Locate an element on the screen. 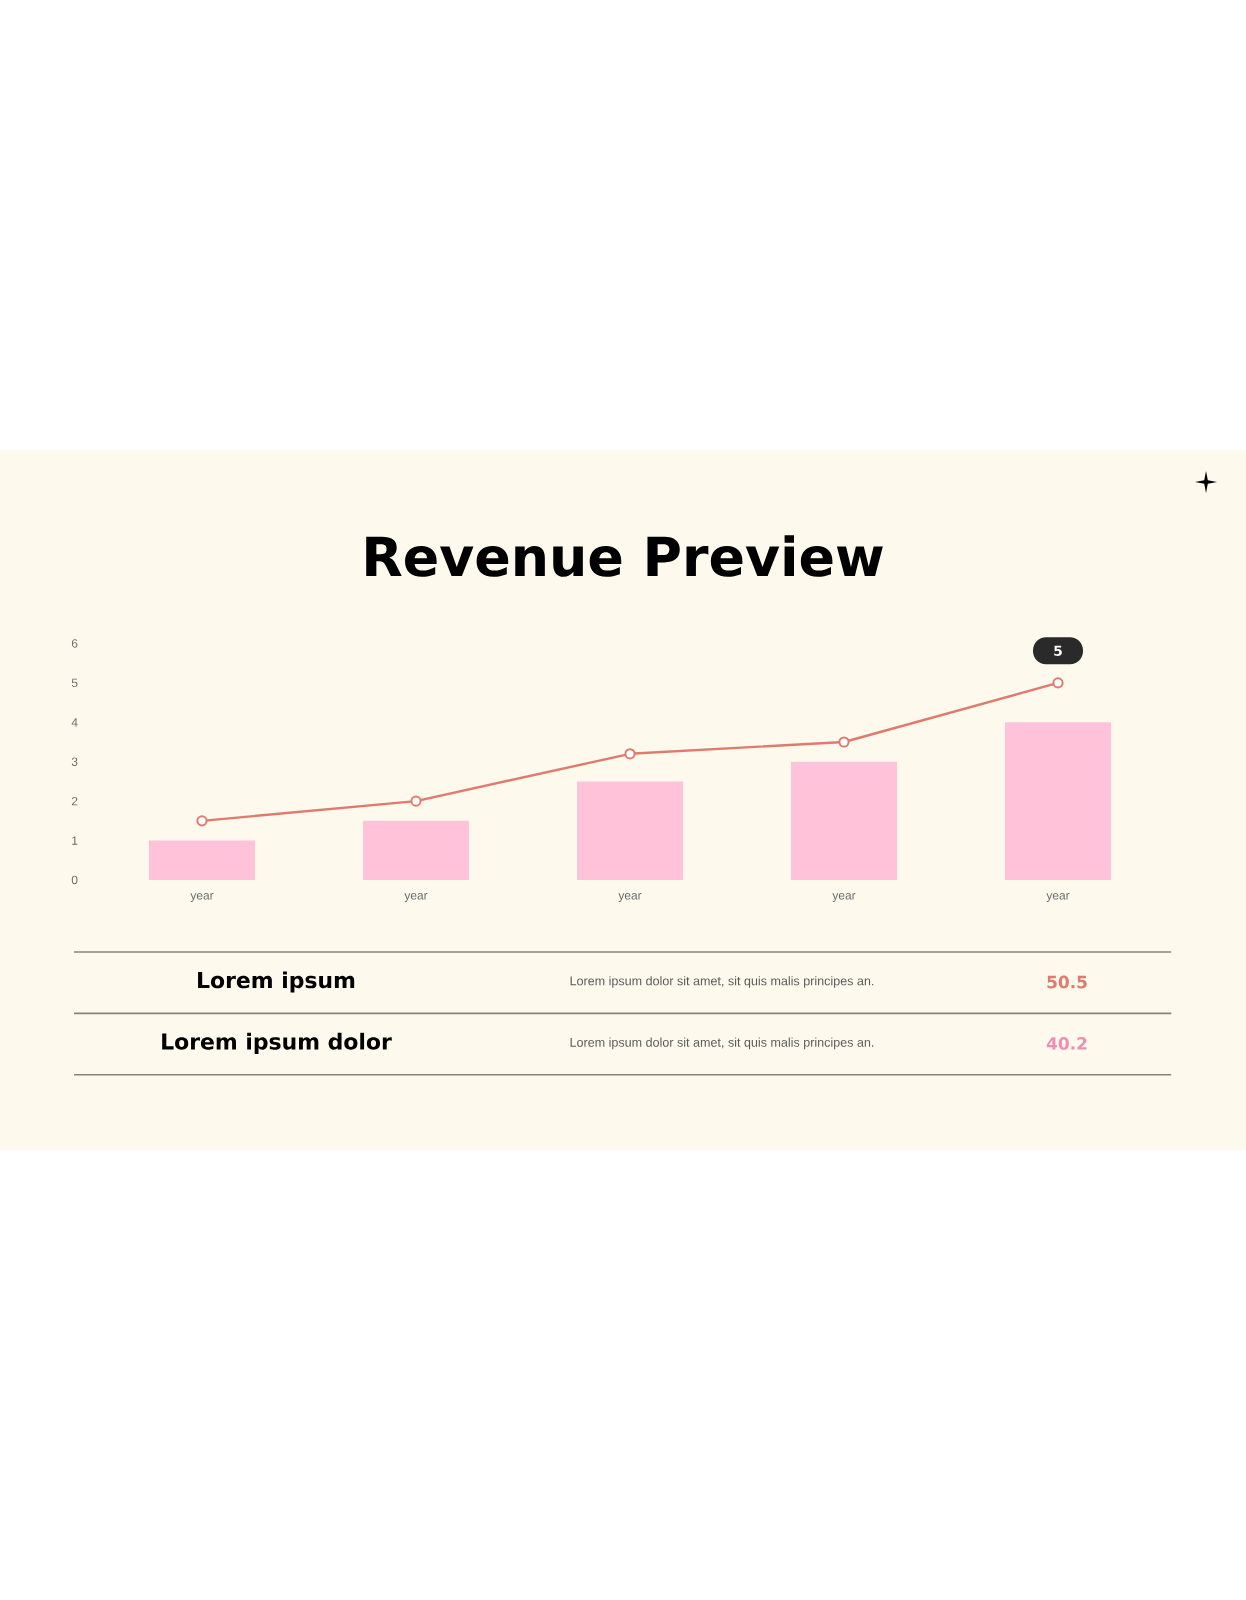  text: 40.2 is located at coordinates (1066, 1043).